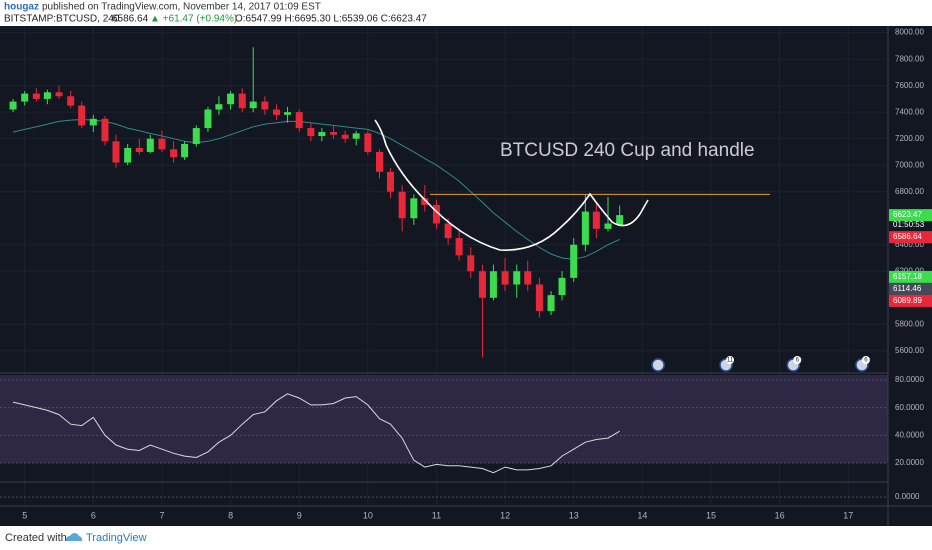 Image resolution: width=932 pixels, height=550 pixels. Describe the element at coordinates (909, 85) in the screenshot. I see `y-tick-label: 7600.00` at that location.